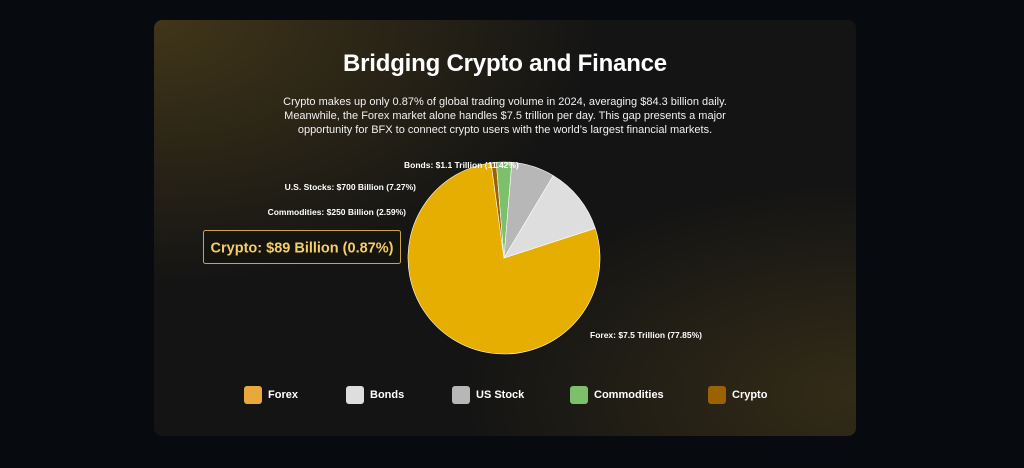 The height and width of the screenshot is (468, 1024). I want to click on legend-label: US Stock, so click(500, 395).